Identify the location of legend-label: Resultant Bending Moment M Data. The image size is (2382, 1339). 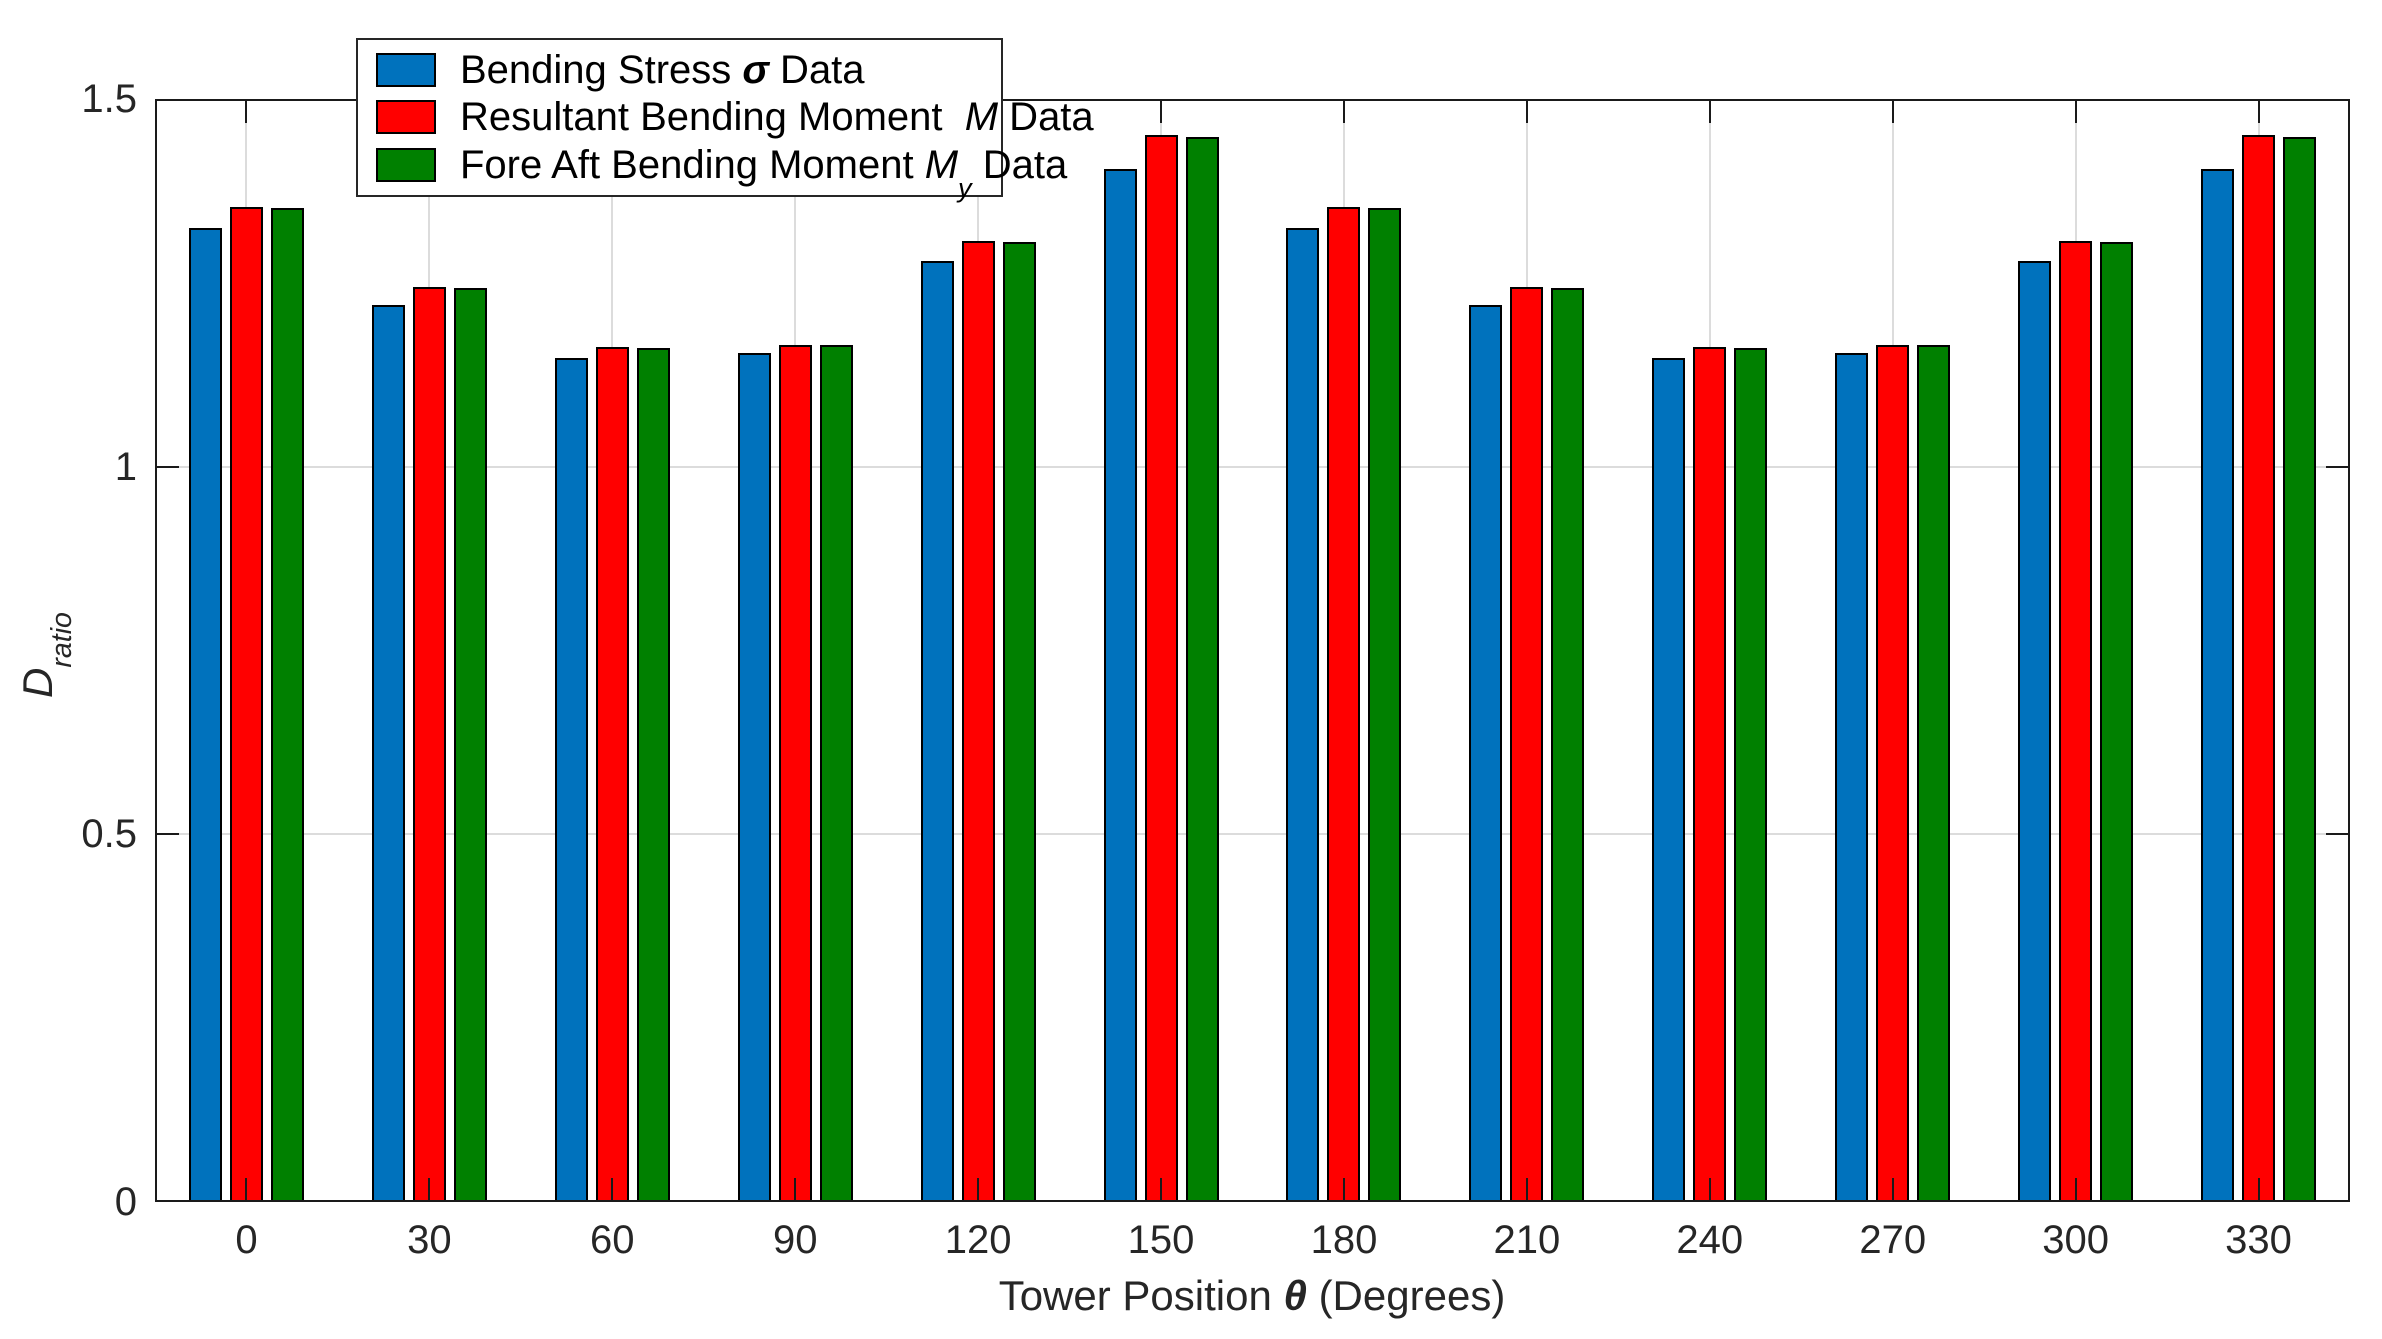
(777, 117).